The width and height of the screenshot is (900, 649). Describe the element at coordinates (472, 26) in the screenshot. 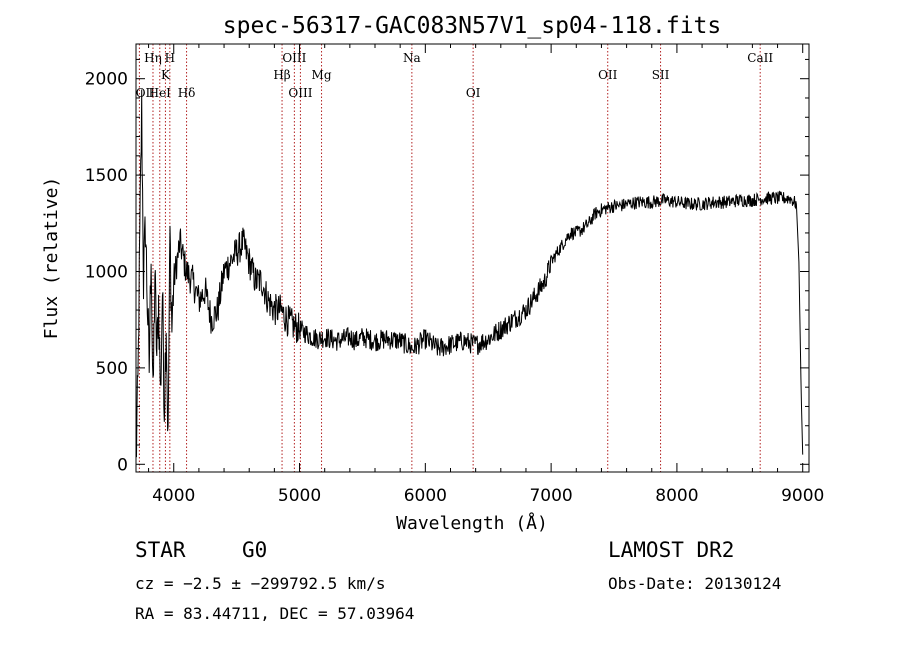

I see `chart-title: spec-56317-GAC083N57V1_sp04-118.fits` at that location.